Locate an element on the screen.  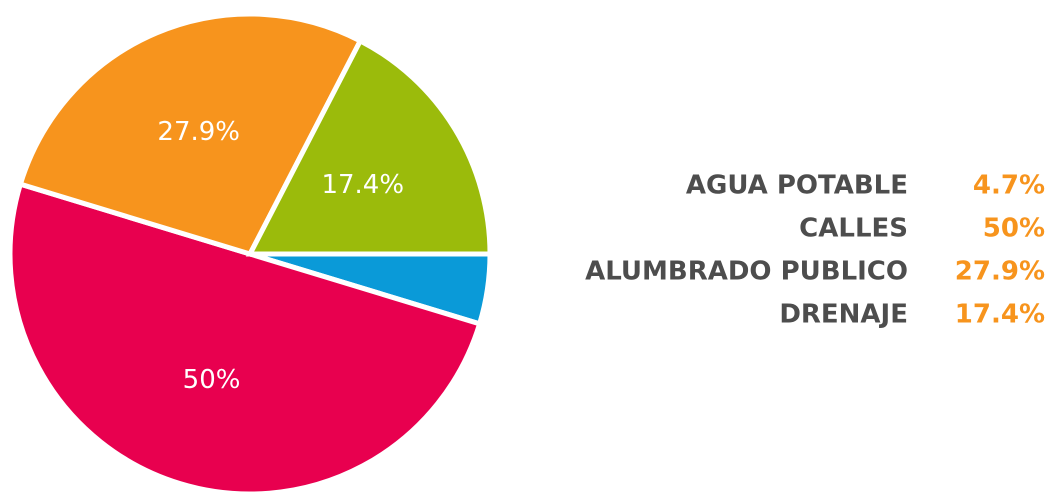
legend-name: ALUMBRADO PUBLICO is located at coordinates (746, 272).